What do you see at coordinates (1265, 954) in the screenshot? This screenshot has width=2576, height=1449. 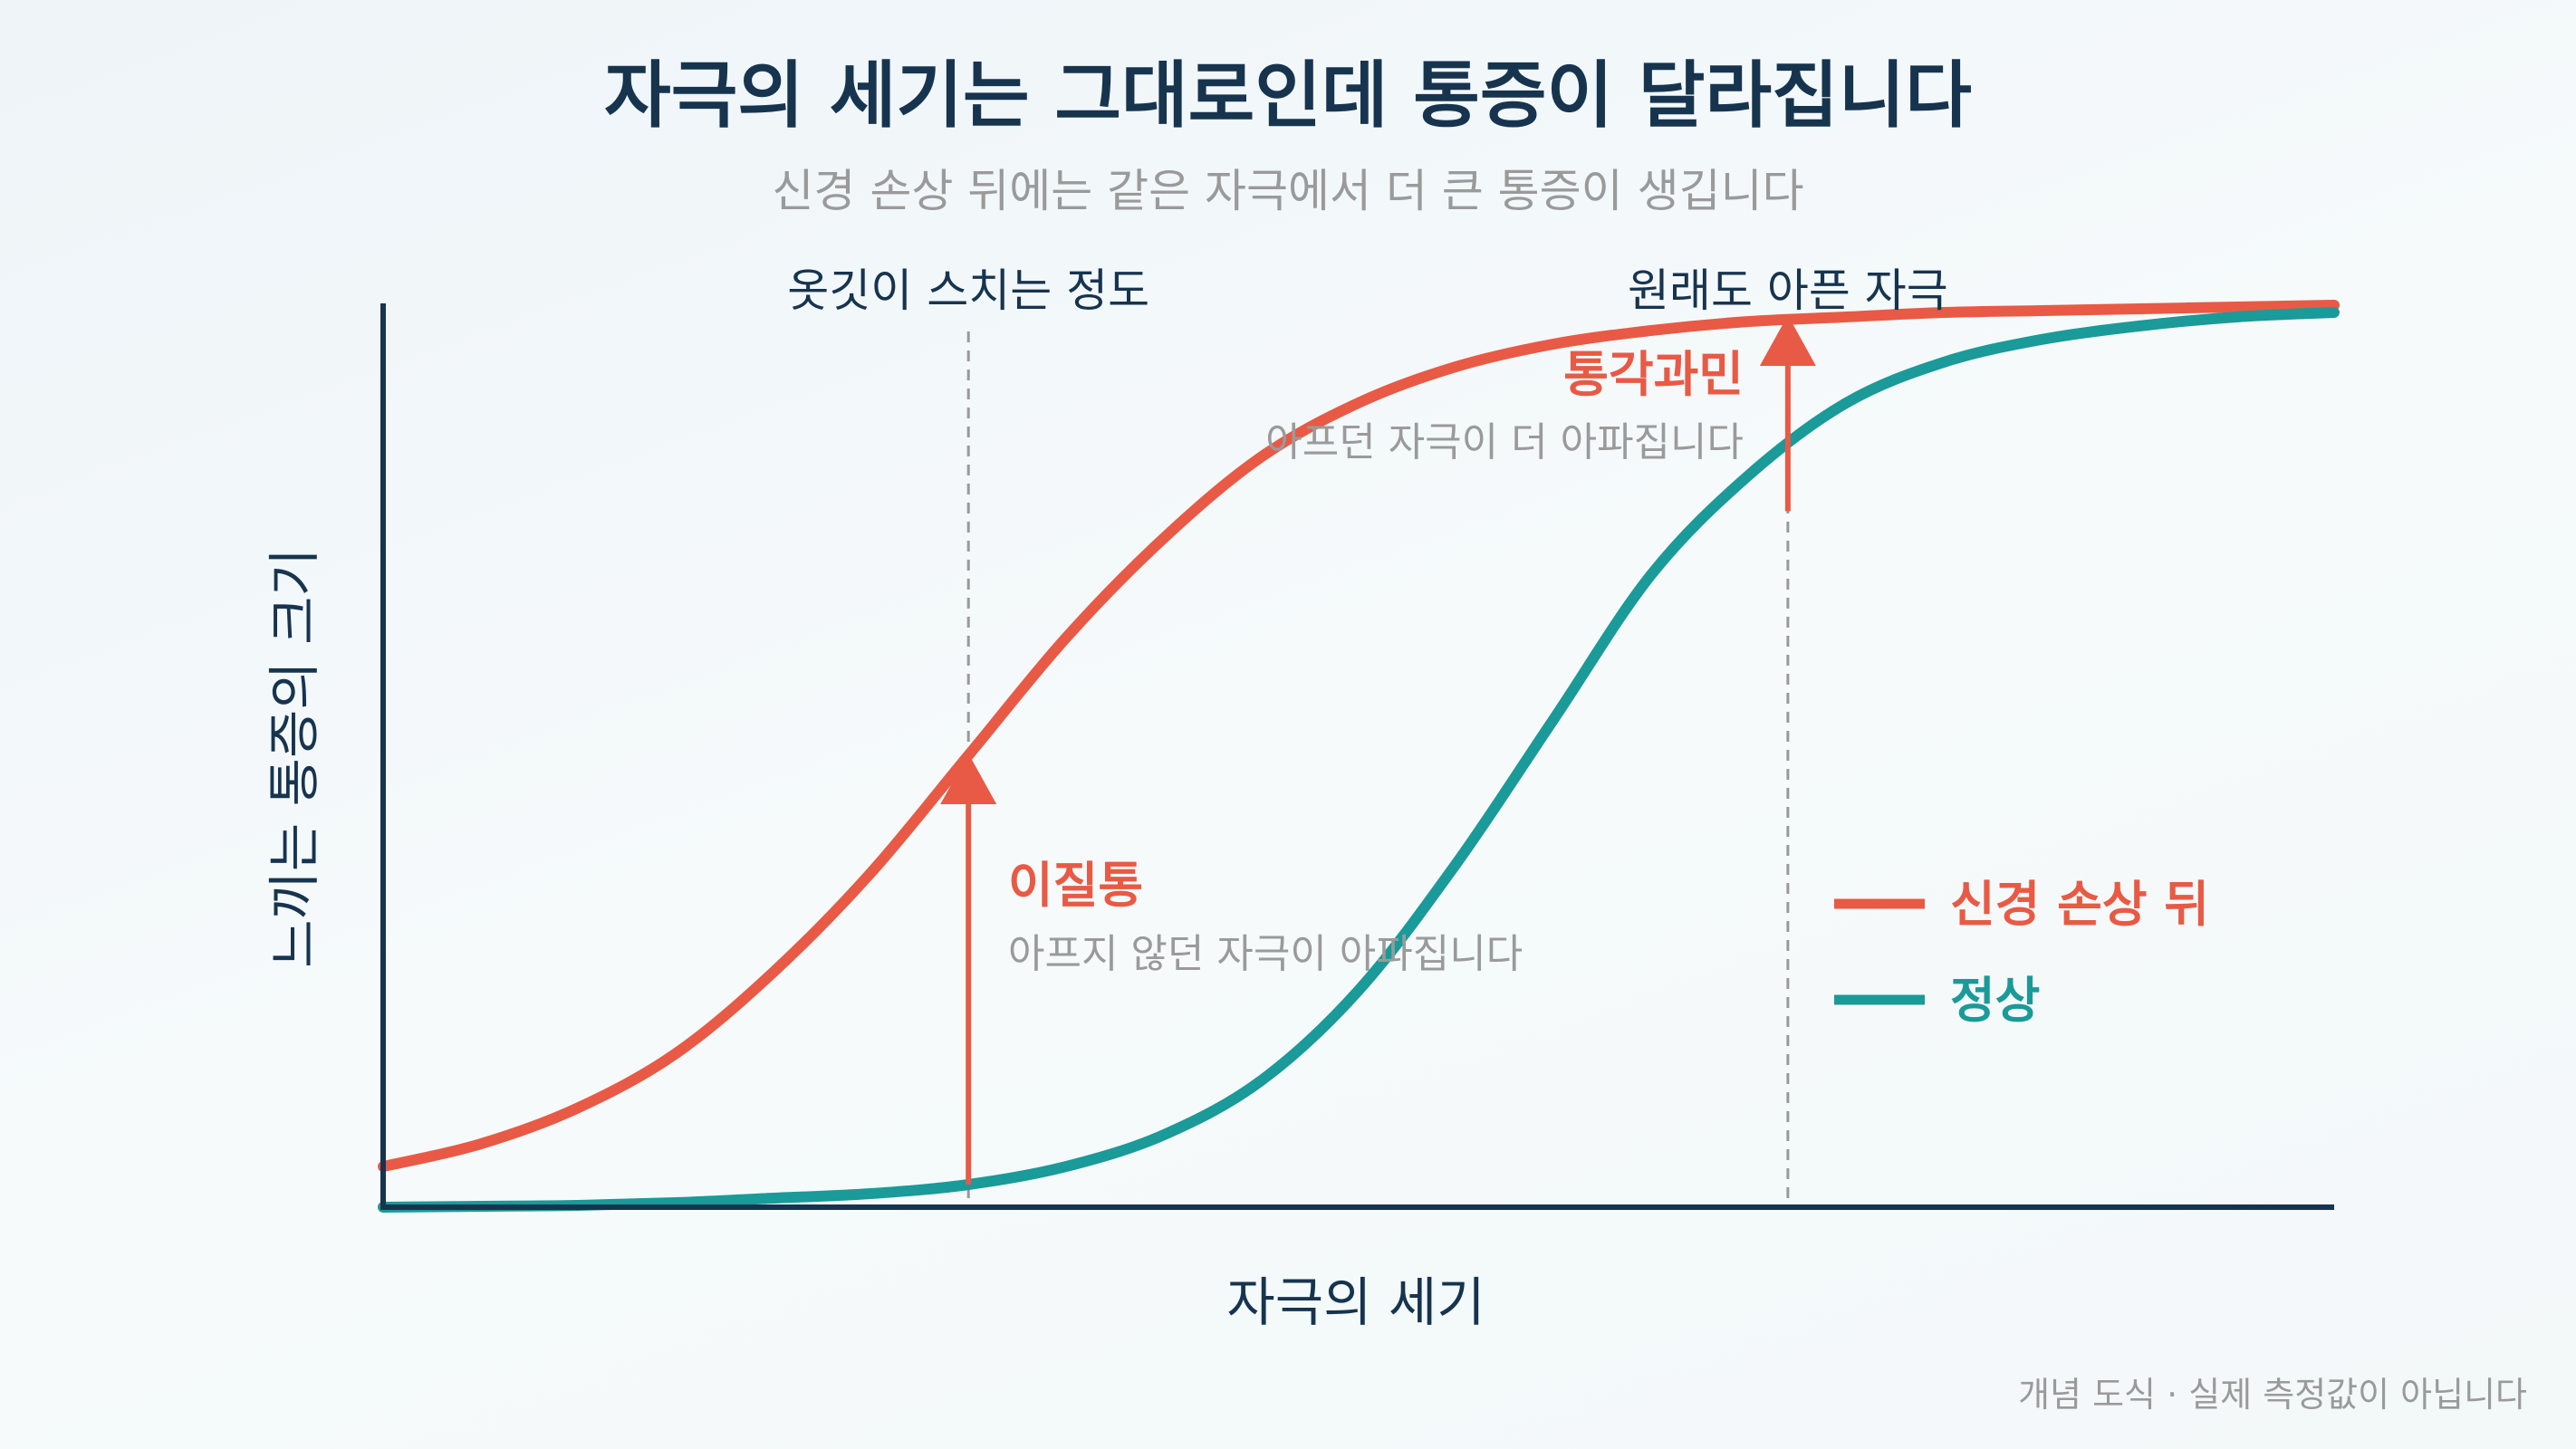 I see `annotation-text-0: 아프지 않던 자극이 아파집니다` at bounding box center [1265, 954].